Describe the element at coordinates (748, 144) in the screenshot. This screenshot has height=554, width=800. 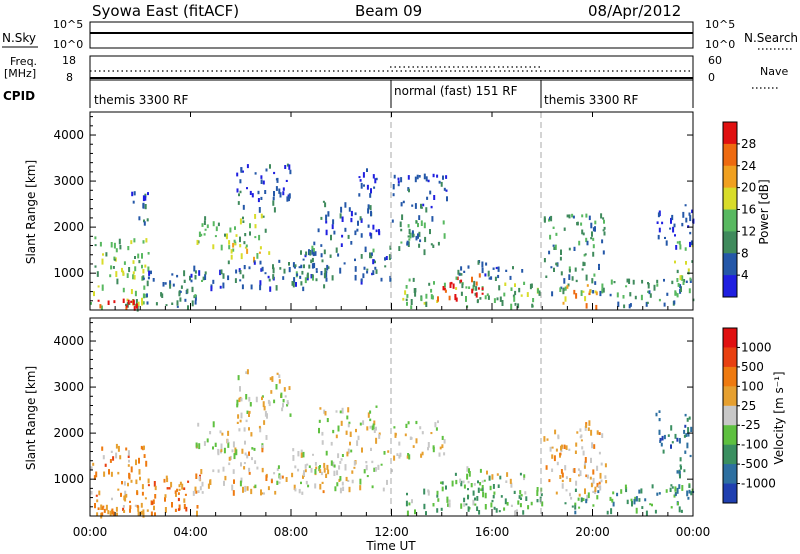
I see `power-colorbar-tick-label: 28` at that location.